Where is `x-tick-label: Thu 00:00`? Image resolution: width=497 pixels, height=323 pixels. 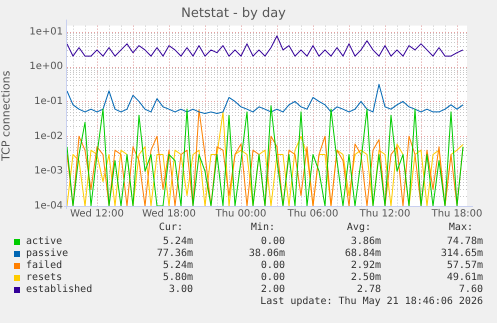 x-tick-label: Thu 00:00 is located at coordinates (240, 214).